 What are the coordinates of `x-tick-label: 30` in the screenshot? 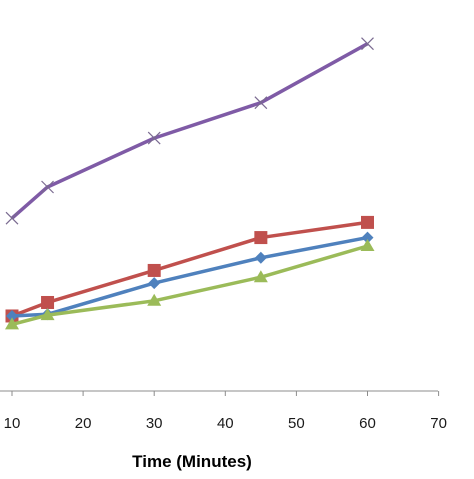 It's located at (154, 423).